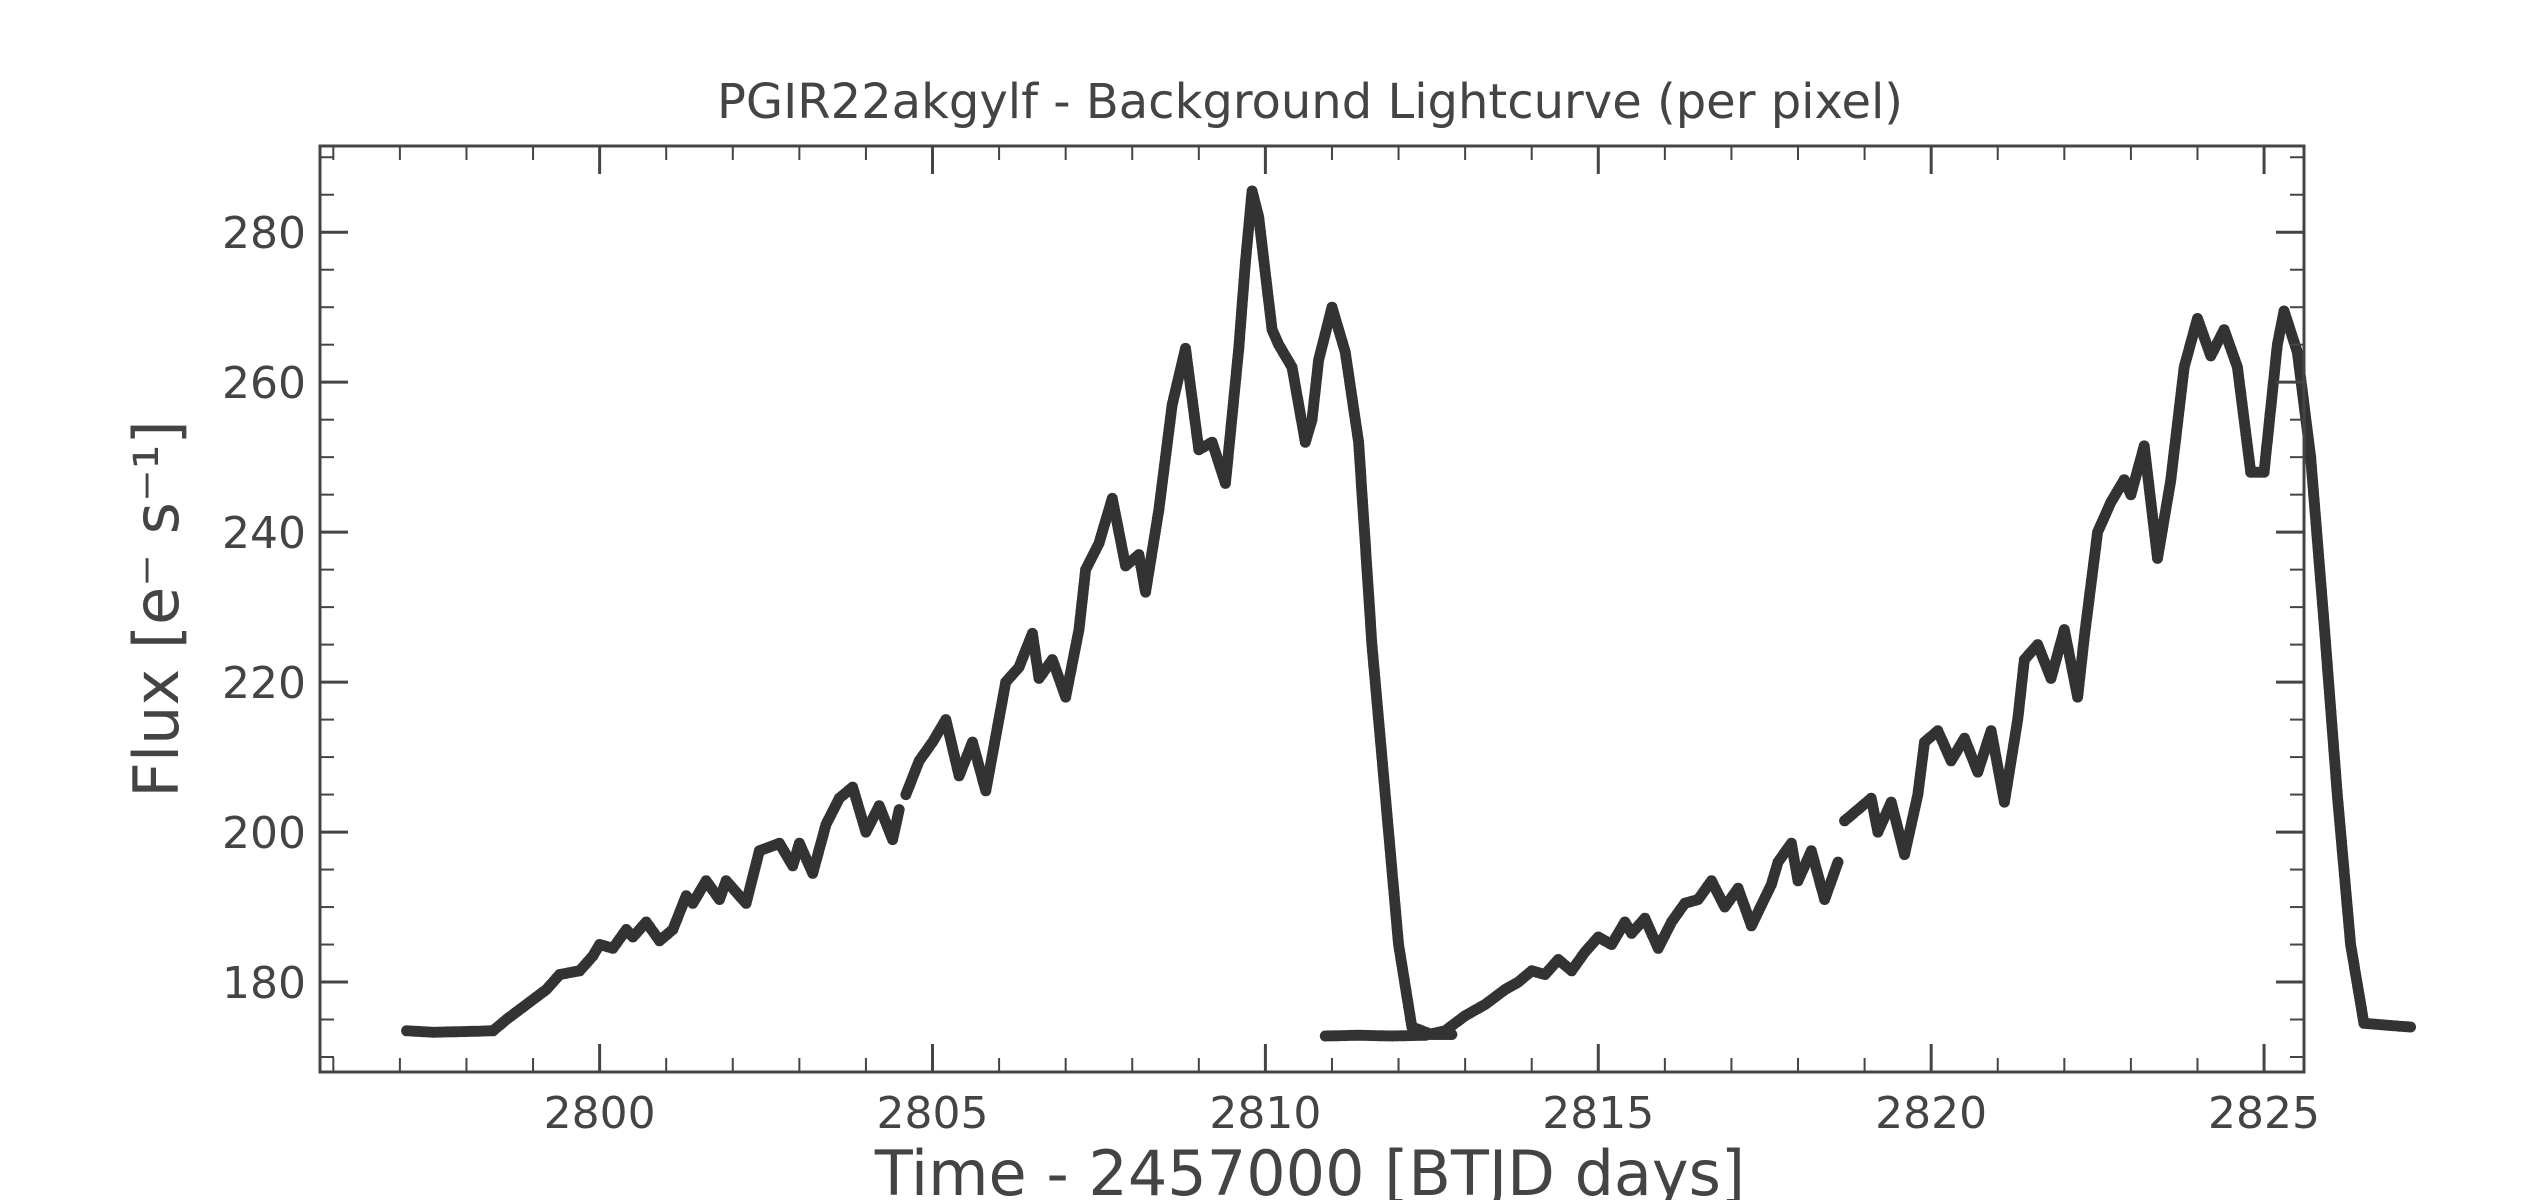 This screenshot has width=2545, height=1200. What do you see at coordinates (933, 1113) in the screenshot?
I see `x-tick-label: 2805` at bounding box center [933, 1113].